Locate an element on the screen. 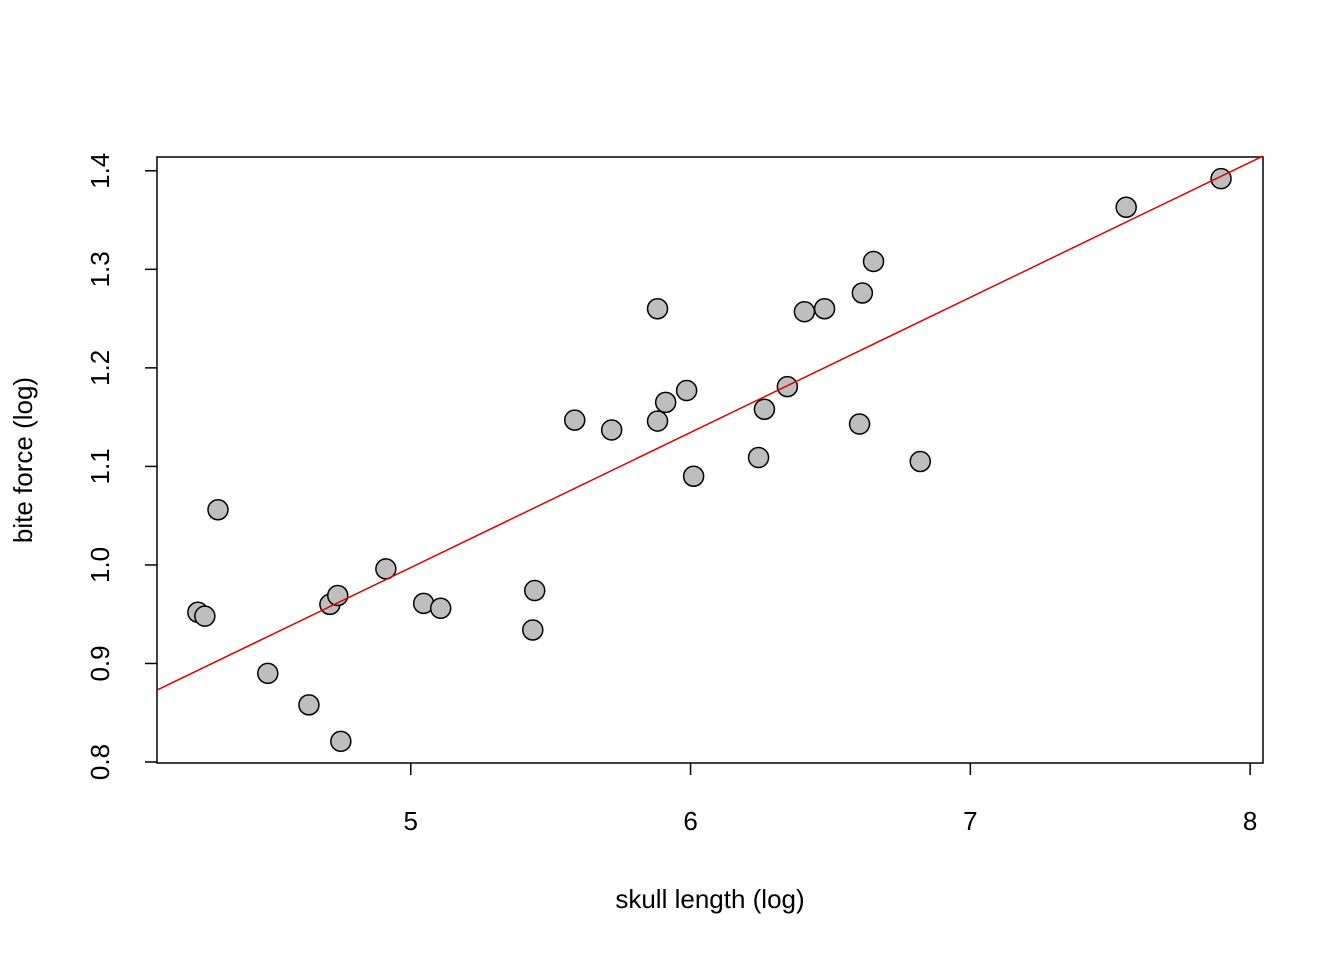 This screenshot has width=1344, height=960. x-tick-label: 8 is located at coordinates (1250, 821).